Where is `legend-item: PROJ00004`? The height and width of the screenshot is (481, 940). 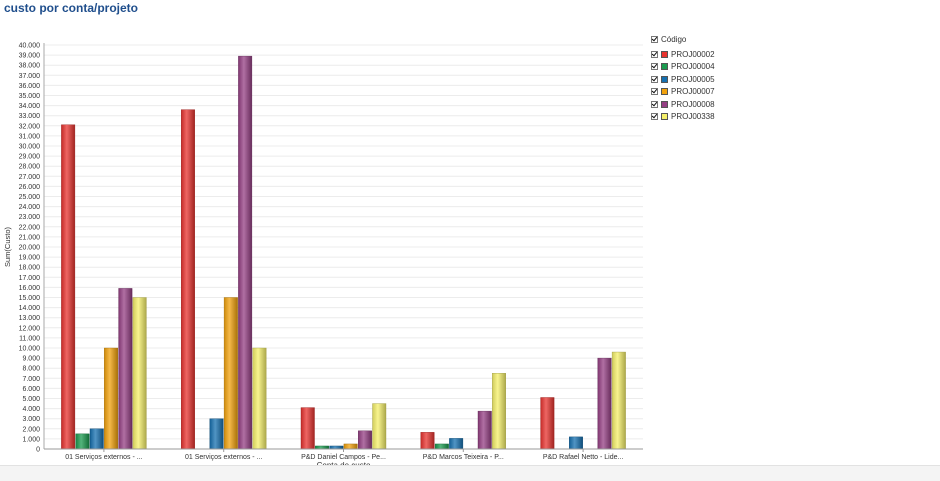 legend-item: PROJ00004 is located at coordinates (683, 67).